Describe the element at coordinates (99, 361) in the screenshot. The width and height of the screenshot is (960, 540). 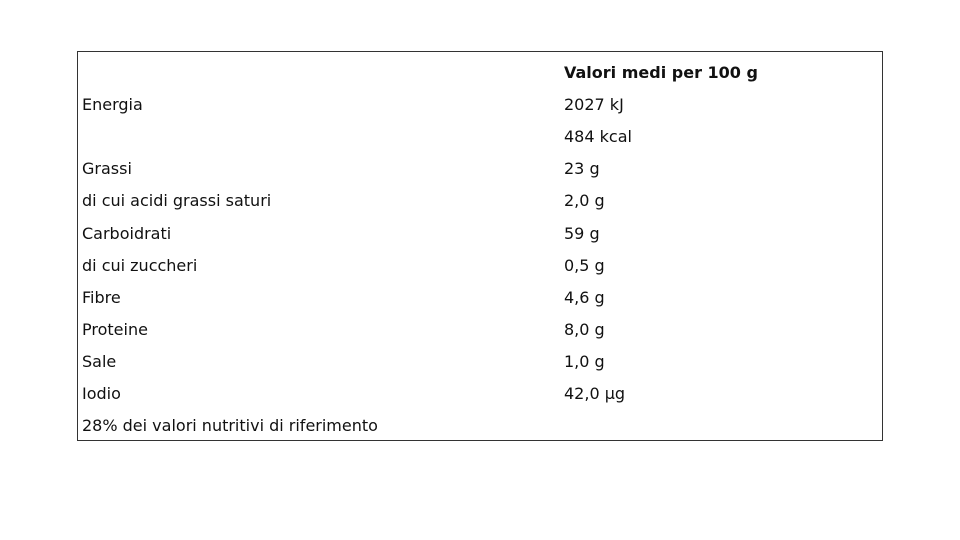
I see `row-label: Sale` at that location.